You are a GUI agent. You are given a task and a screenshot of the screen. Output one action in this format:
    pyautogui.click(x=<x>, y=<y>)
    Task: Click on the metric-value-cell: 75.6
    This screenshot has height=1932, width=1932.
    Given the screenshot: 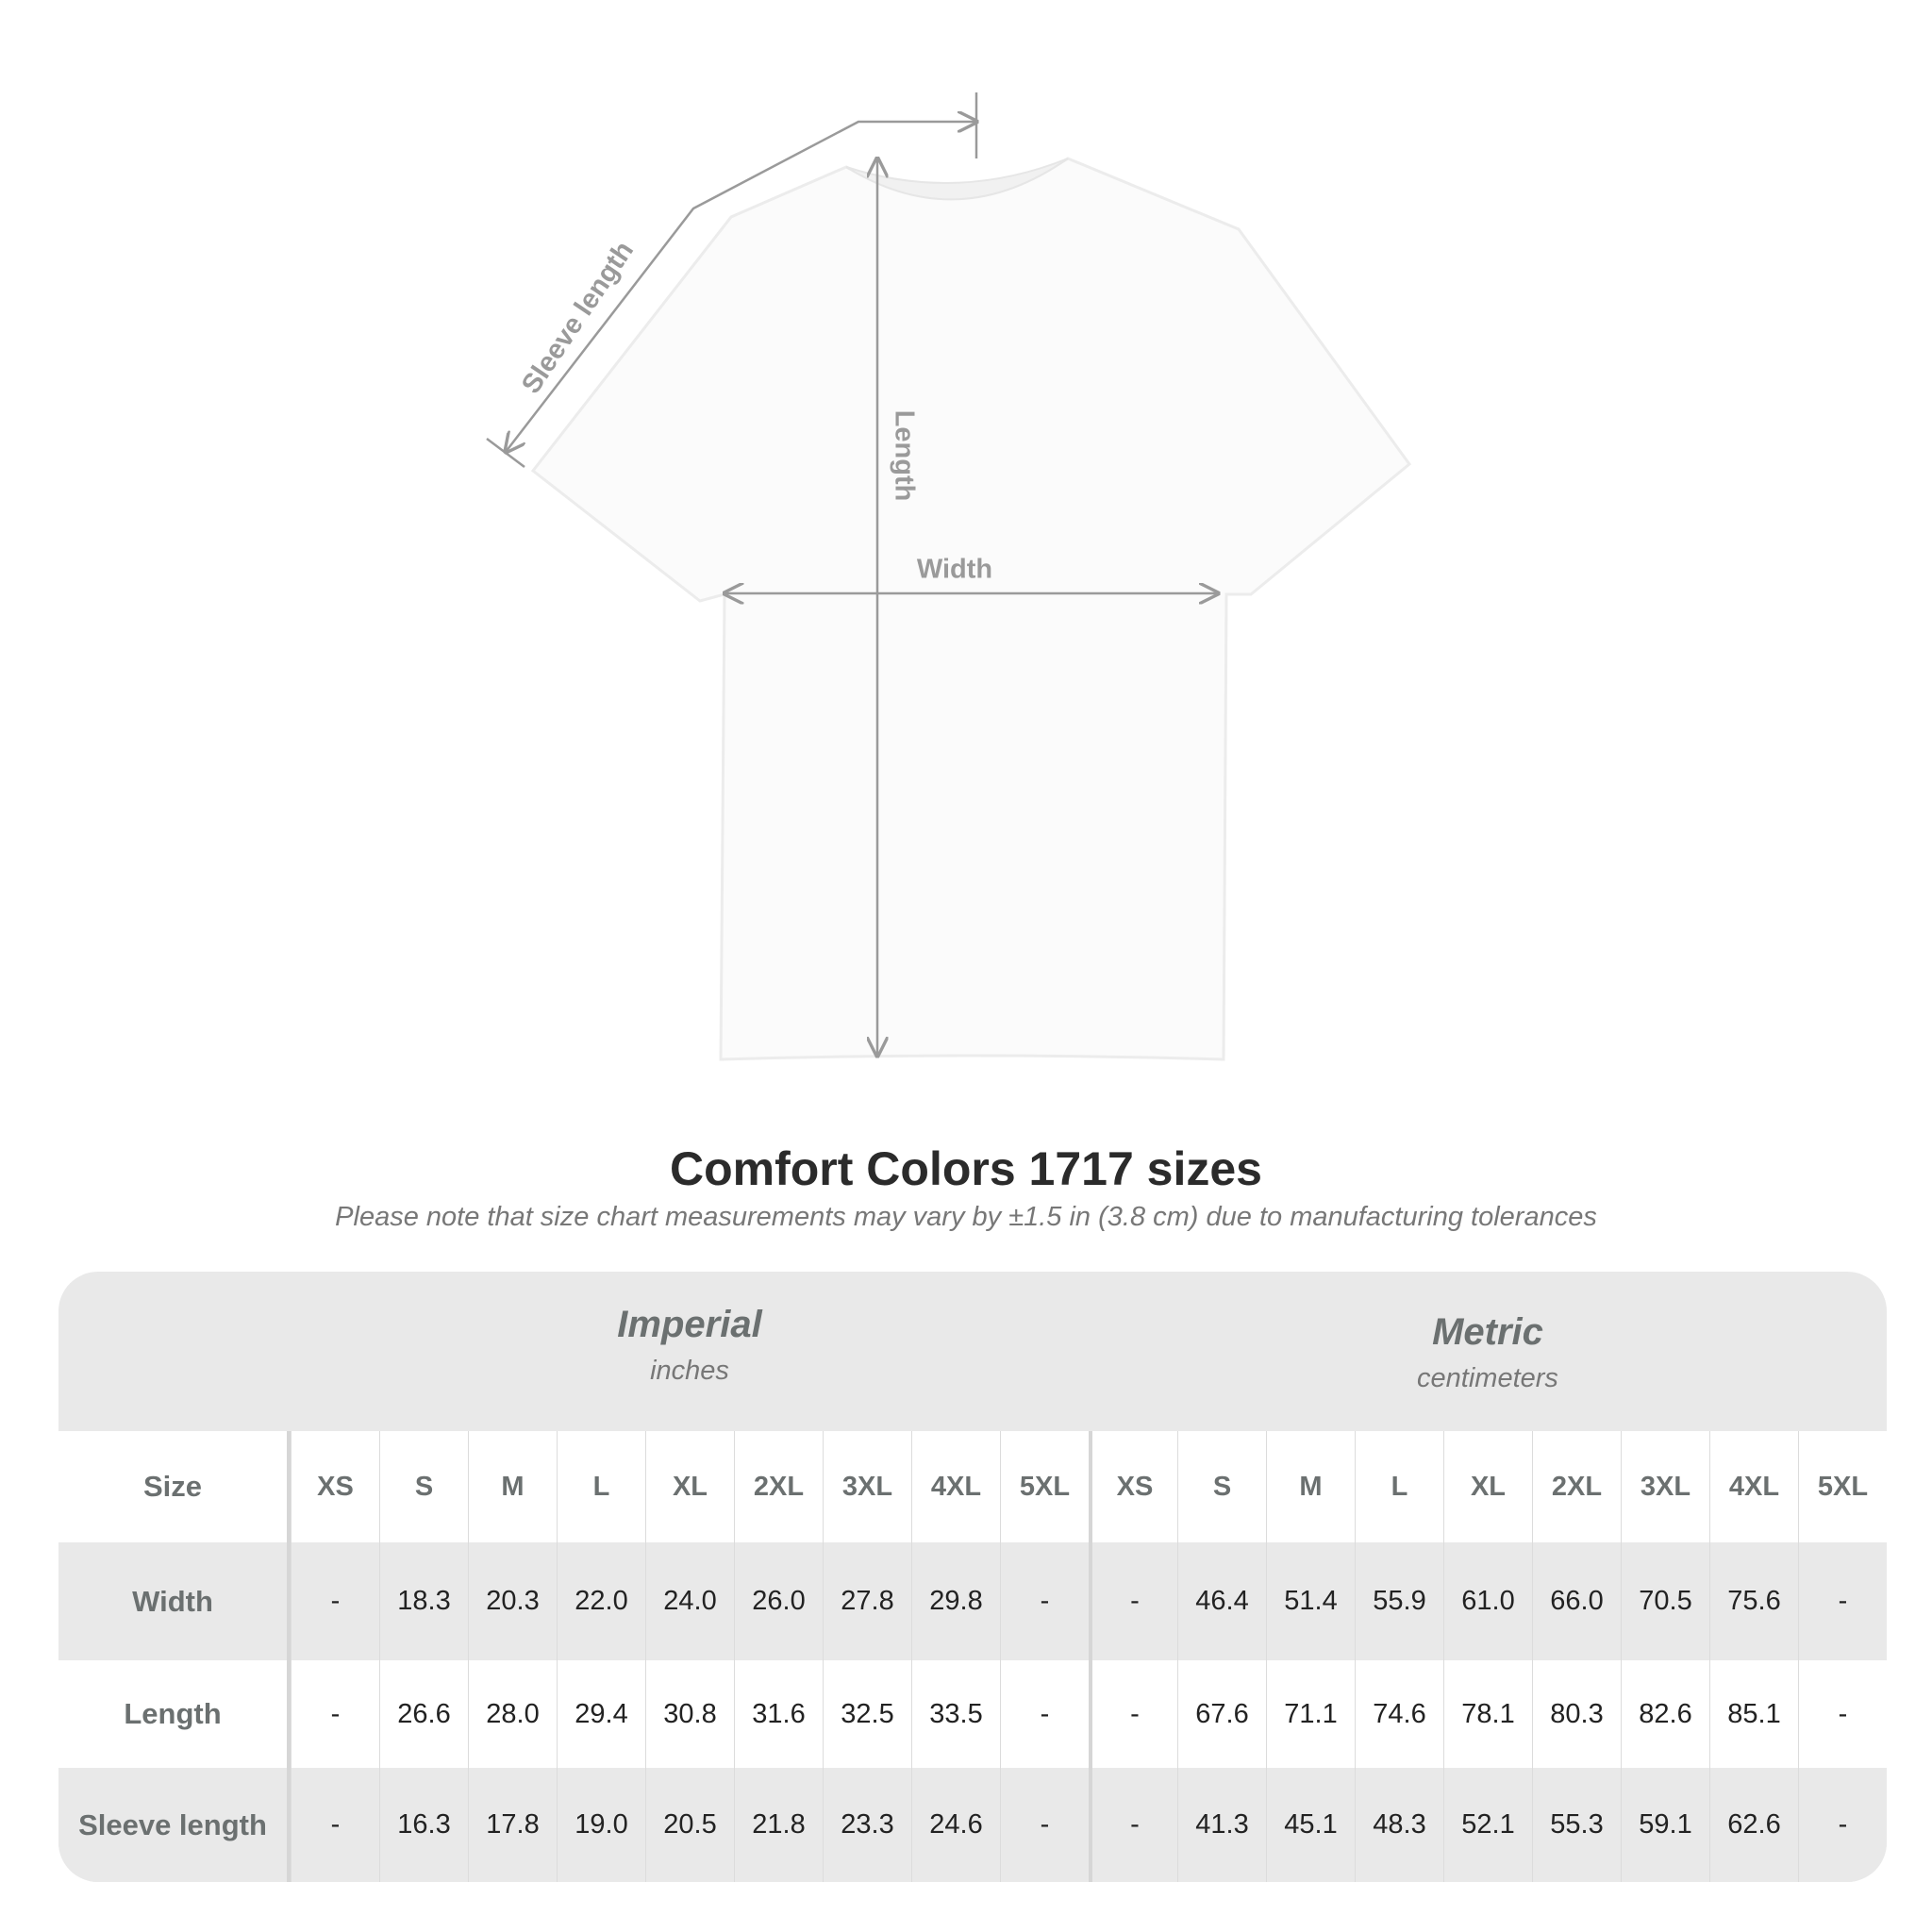 What is the action you would take?
    pyautogui.click(x=1753, y=1601)
    